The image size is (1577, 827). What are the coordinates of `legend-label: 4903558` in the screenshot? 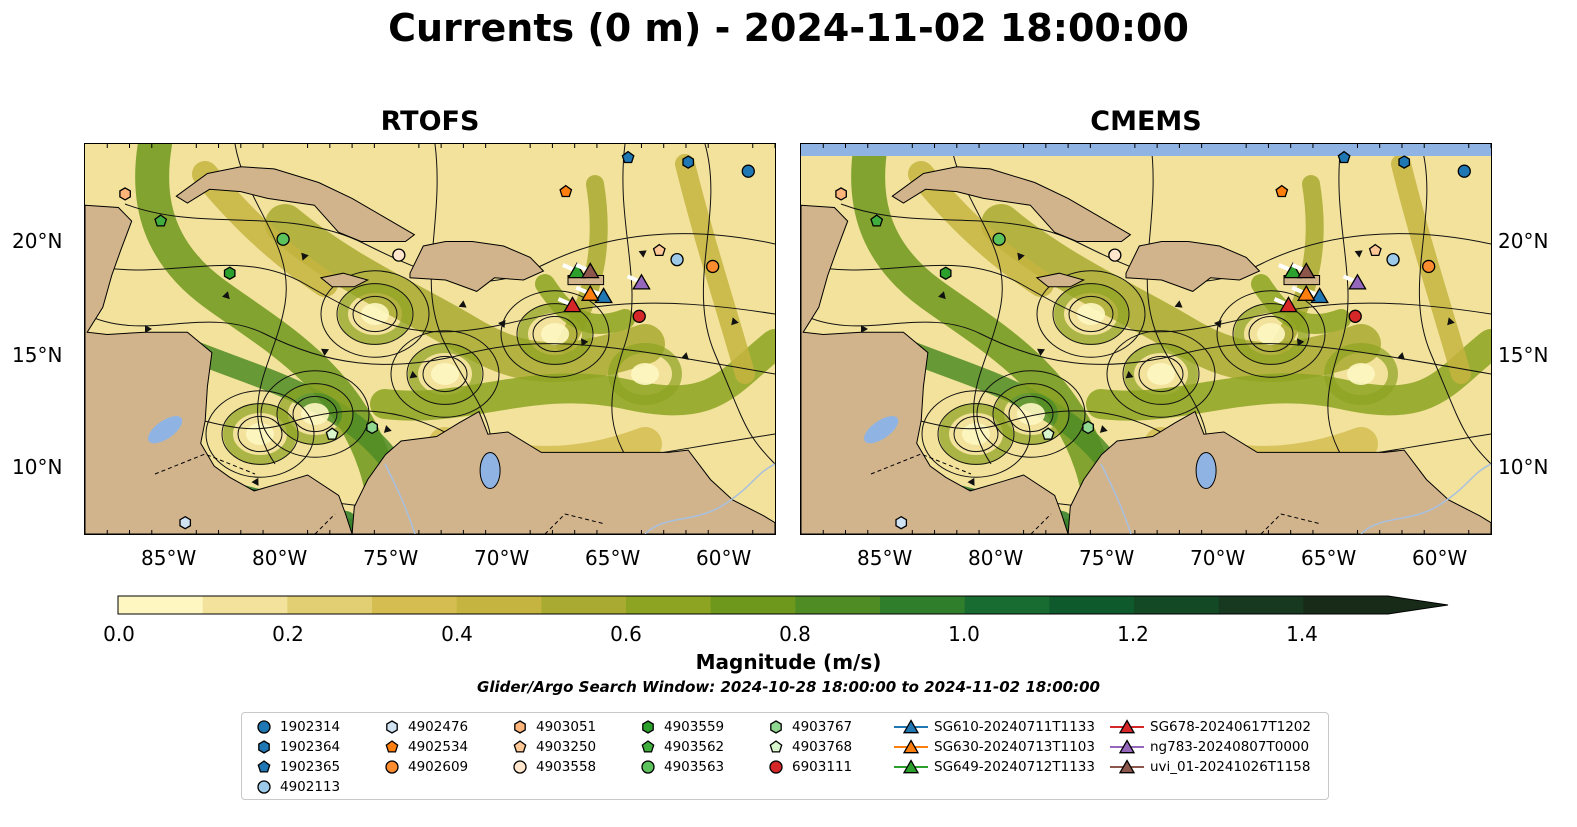 It's located at (566, 767).